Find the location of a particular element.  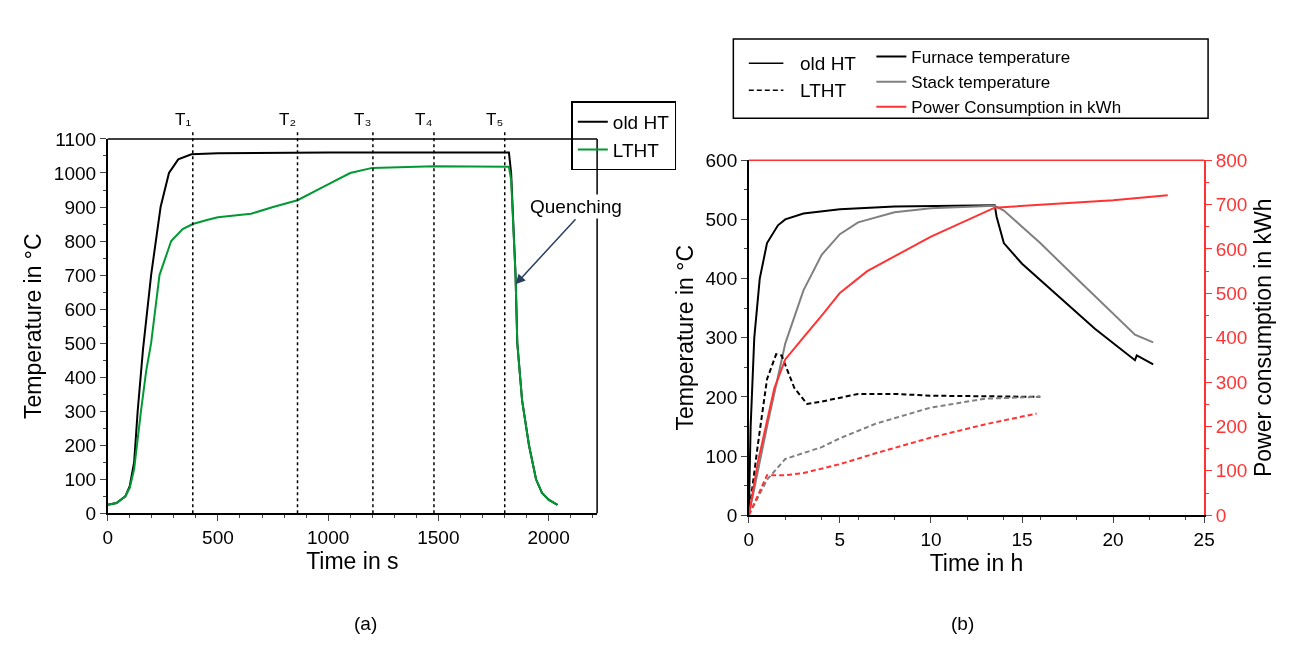

legend-label: old HT is located at coordinates (641, 123).